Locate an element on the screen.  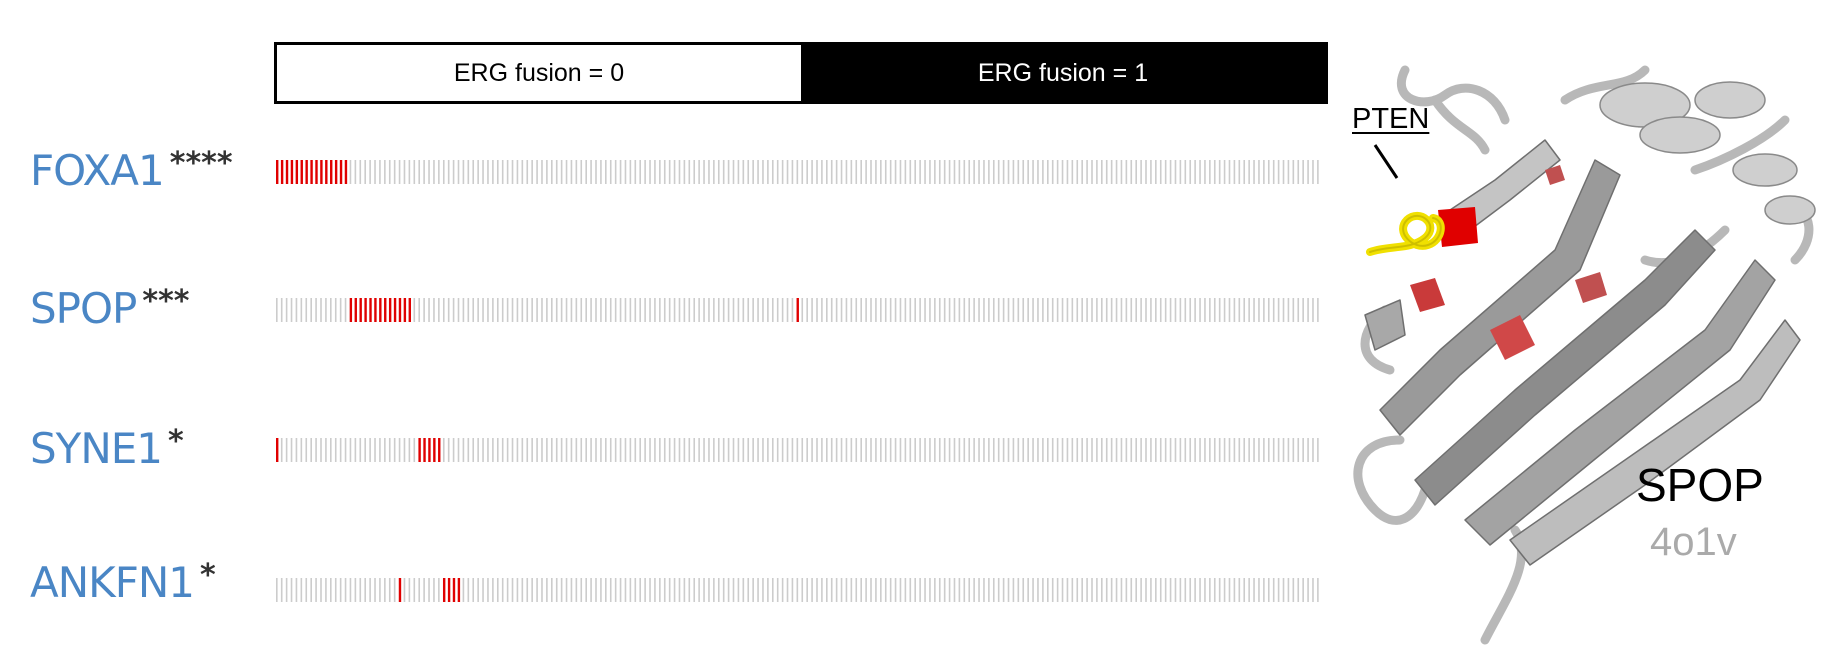
gene-label-foxa1: FOXA1 **** is located at coordinates (131, 170).